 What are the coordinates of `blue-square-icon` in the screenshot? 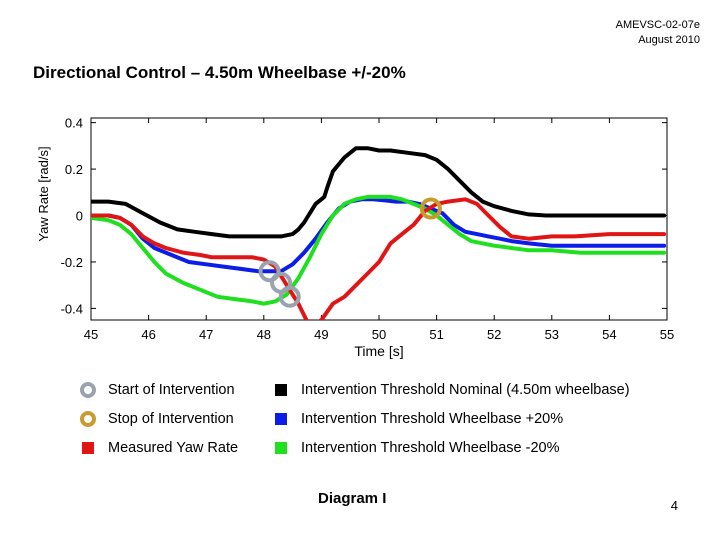 It's located at (281, 419).